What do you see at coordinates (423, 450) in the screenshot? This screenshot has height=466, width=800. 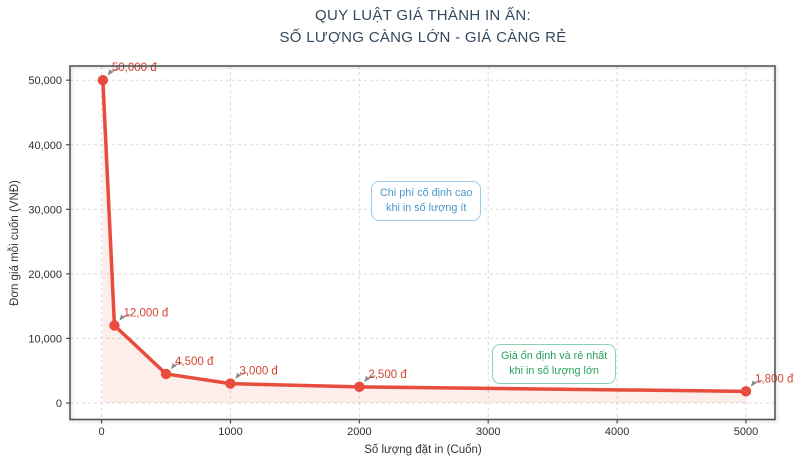 I see `x-axis-title: Số lượng đặt in (Cuốn)` at bounding box center [423, 450].